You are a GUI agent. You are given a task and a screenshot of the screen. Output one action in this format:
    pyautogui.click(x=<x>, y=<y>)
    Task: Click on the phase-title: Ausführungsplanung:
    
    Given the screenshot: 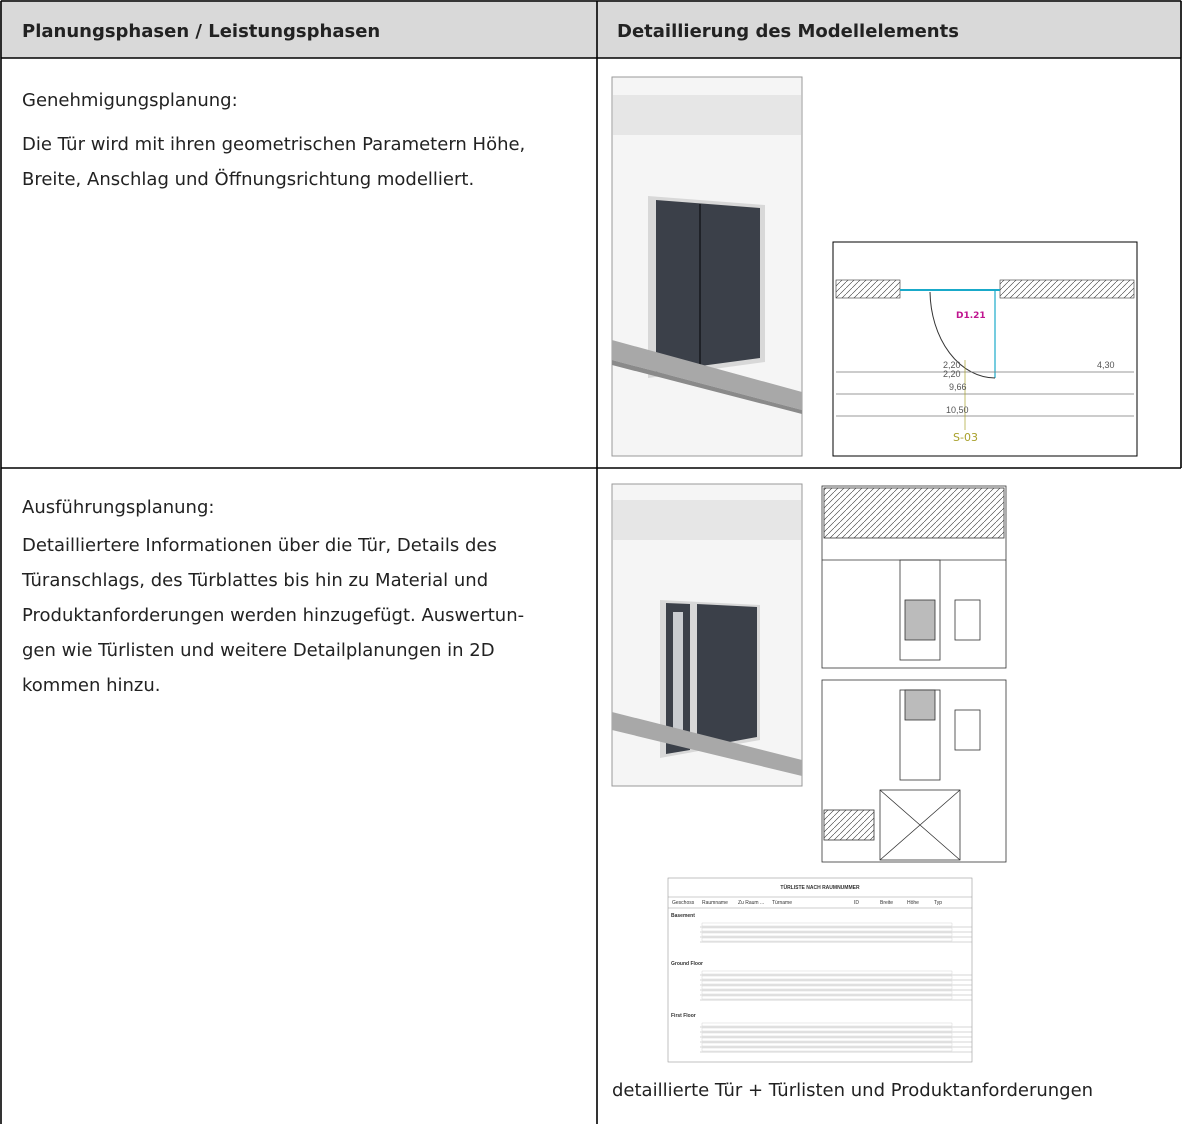 What is the action you would take?
    pyautogui.click(x=118, y=507)
    